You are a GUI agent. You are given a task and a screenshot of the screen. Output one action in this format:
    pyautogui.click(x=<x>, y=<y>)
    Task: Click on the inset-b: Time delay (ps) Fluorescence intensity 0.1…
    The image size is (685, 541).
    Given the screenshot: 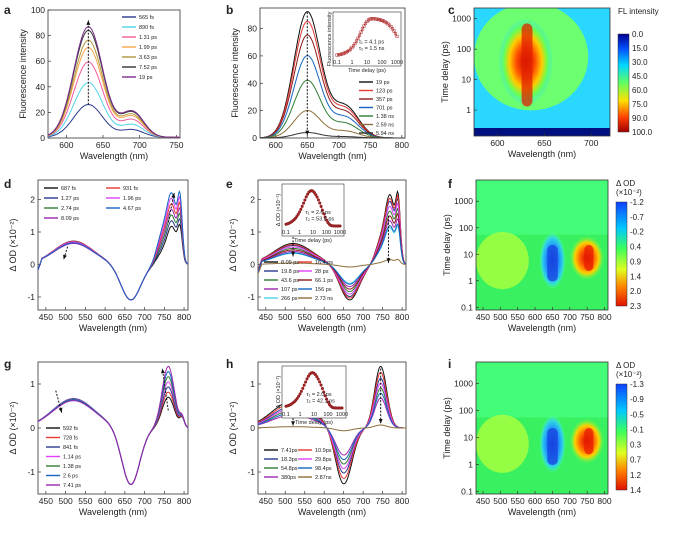 What is the action you would take?
    pyautogui.click(x=365, y=42)
    